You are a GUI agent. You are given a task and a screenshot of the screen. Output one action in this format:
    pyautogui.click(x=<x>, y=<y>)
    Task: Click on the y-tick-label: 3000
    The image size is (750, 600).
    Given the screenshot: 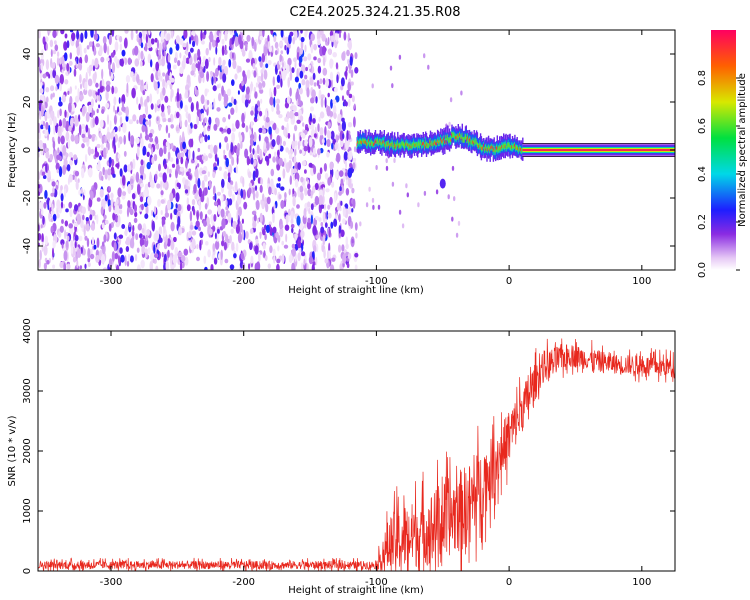 What is the action you would take?
    pyautogui.click(x=27, y=390)
    